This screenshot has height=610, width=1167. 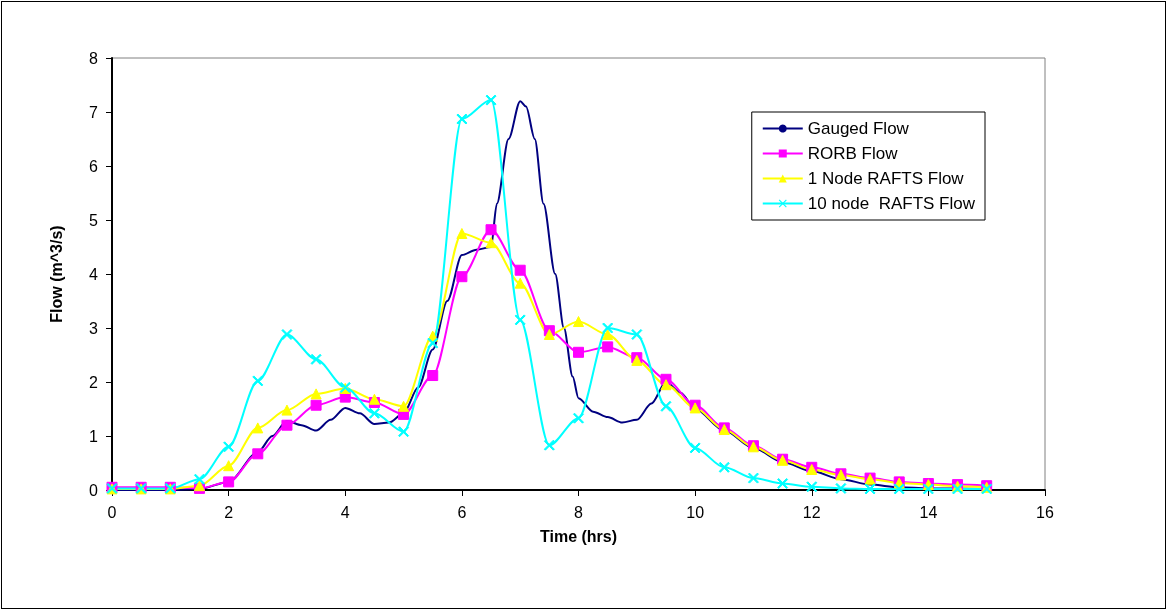 I want to click on x-tick-label: 6, so click(x=462, y=512).